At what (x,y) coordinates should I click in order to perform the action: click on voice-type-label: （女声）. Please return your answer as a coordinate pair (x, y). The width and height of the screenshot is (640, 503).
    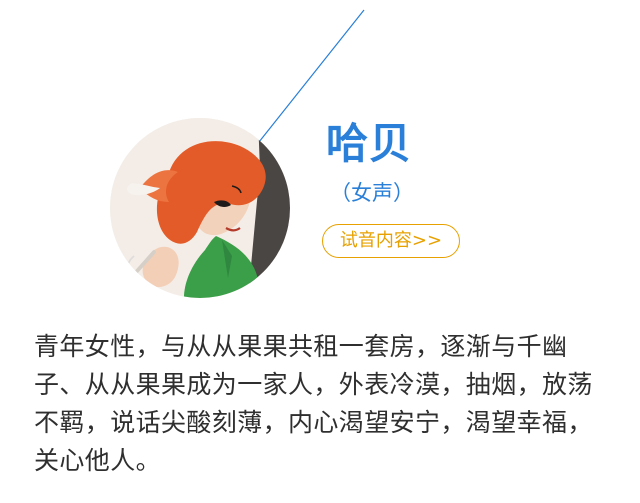
    Looking at the image, I should click on (372, 193).